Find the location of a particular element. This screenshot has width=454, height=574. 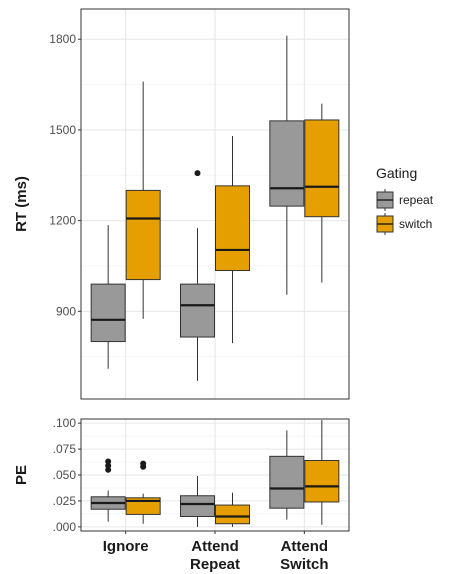

pe-boxes is located at coordinates (215, 473).